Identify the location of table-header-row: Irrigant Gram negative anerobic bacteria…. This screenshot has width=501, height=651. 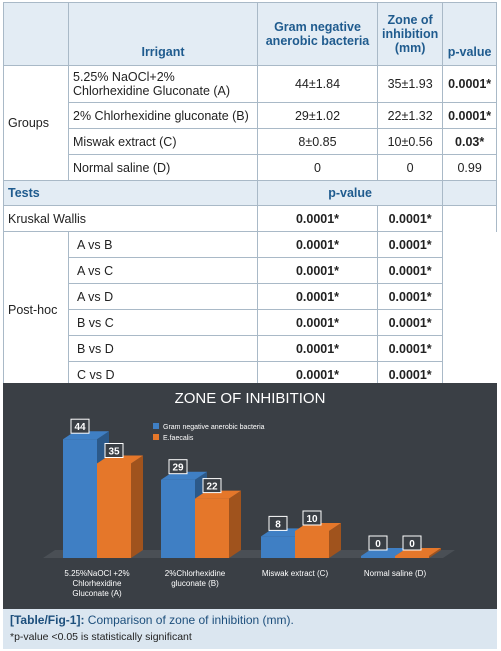
(250, 34).